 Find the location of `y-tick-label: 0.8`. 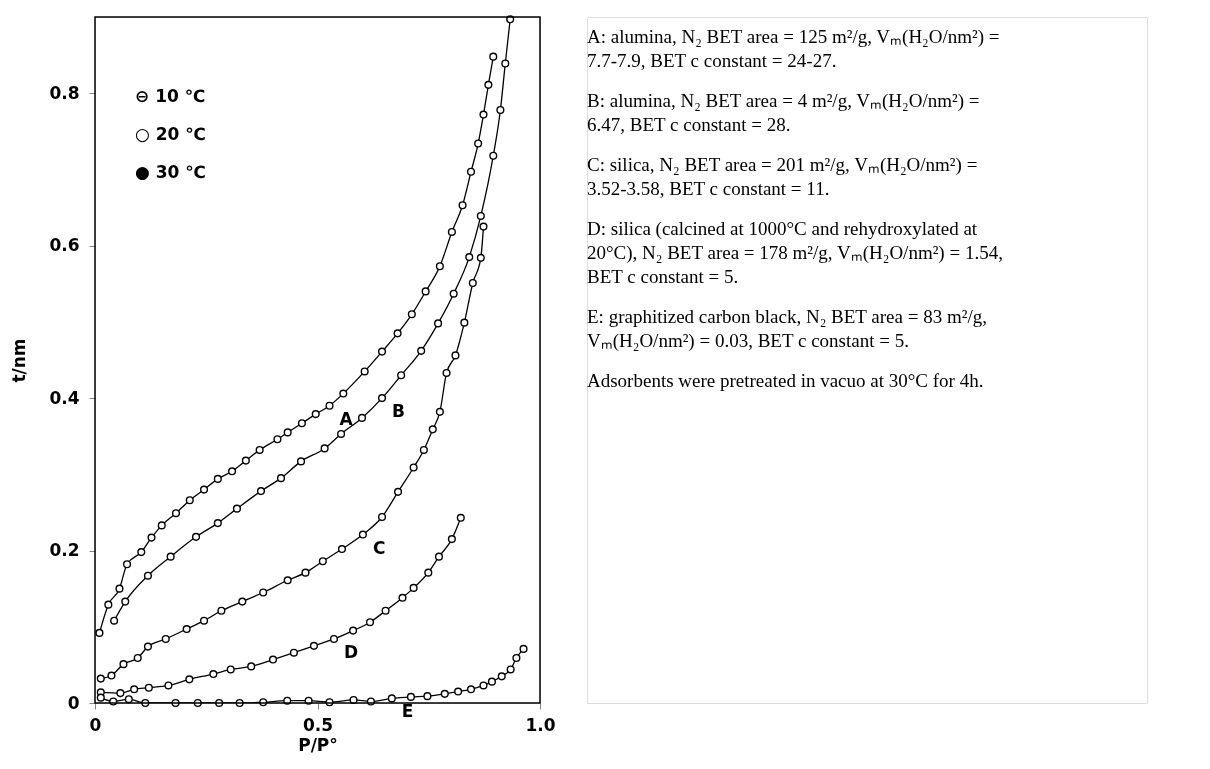

y-tick-label: 0.8 is located at coordinates (64, 92).